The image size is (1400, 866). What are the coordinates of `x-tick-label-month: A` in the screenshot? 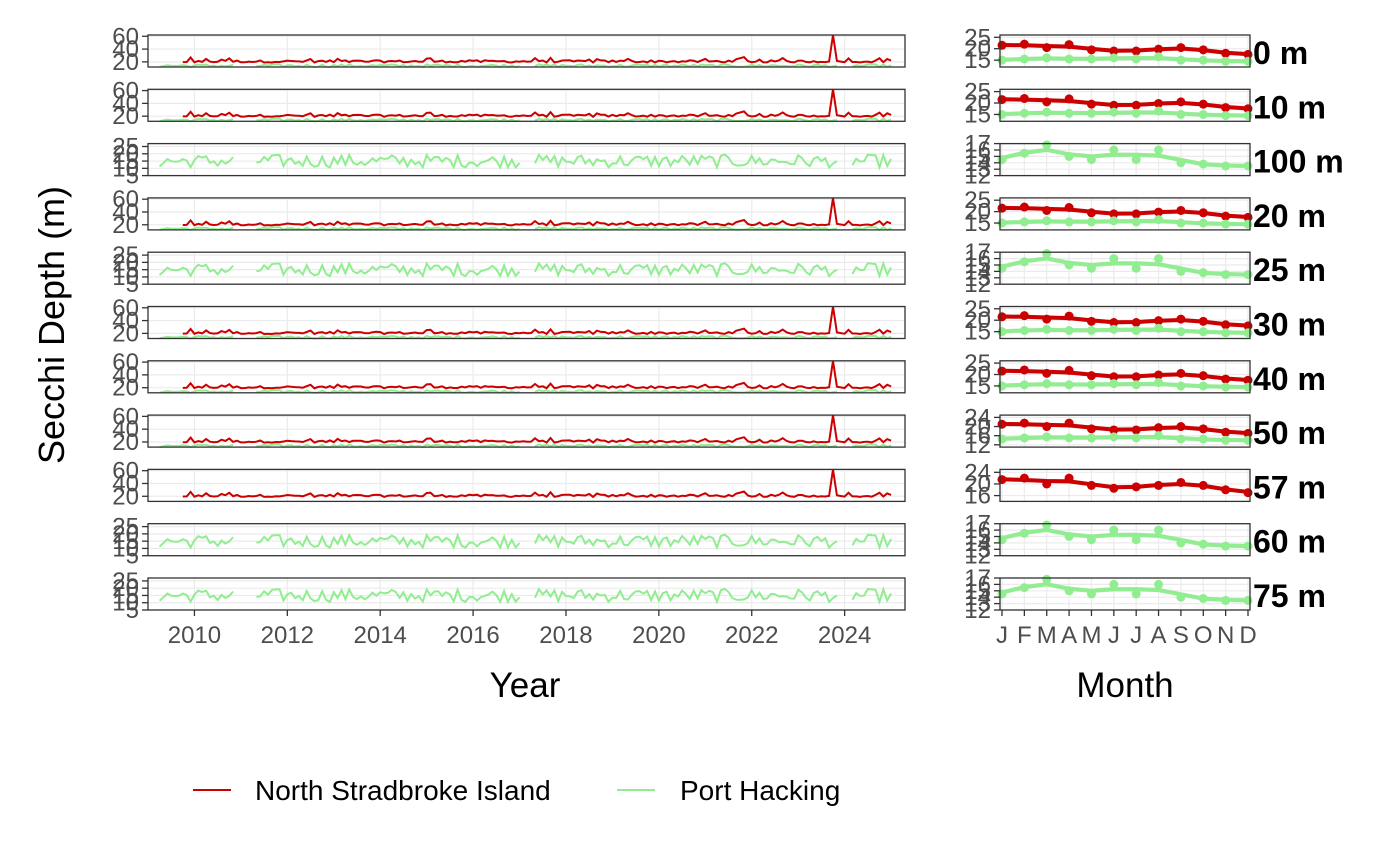 It's located at (1069, 635).